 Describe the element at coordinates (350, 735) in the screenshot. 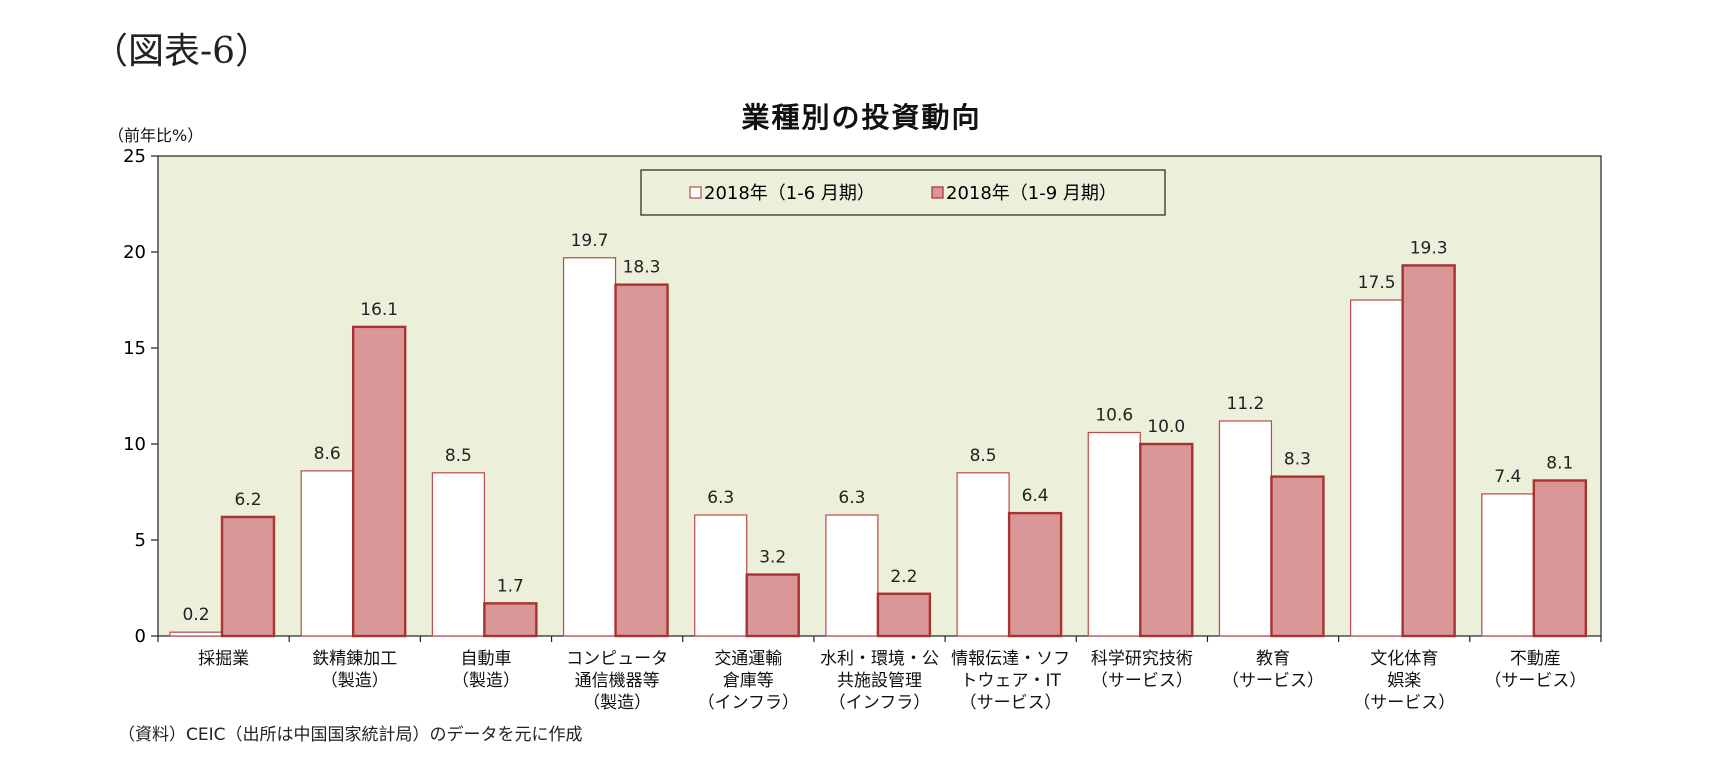

I see `source-note: （資料）CEIC（出所は中国国家統計局）のデータを元に作成` at that location.